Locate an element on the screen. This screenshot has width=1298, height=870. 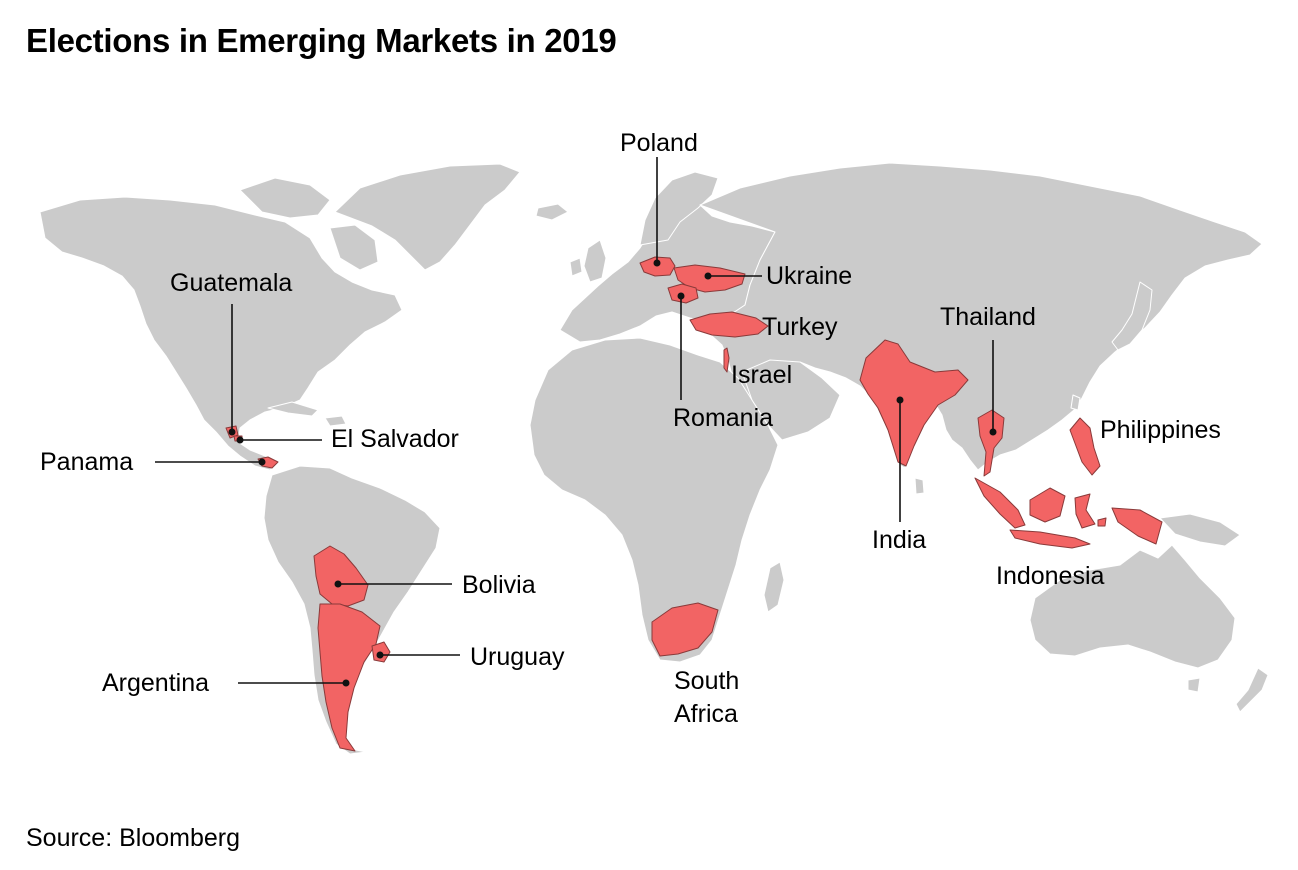
turkey-label: Turkey is located at coordinates (800, 327).